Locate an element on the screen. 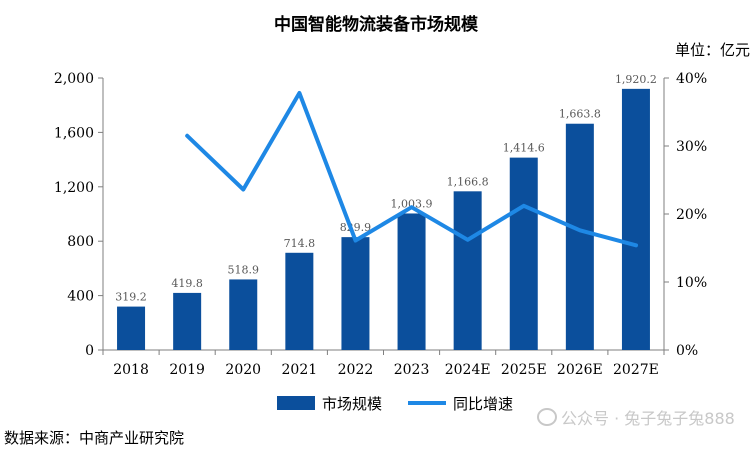 This screenshot has height=450, width=753. y-right-tick-label: 0% is located at coordinates (687, 351).